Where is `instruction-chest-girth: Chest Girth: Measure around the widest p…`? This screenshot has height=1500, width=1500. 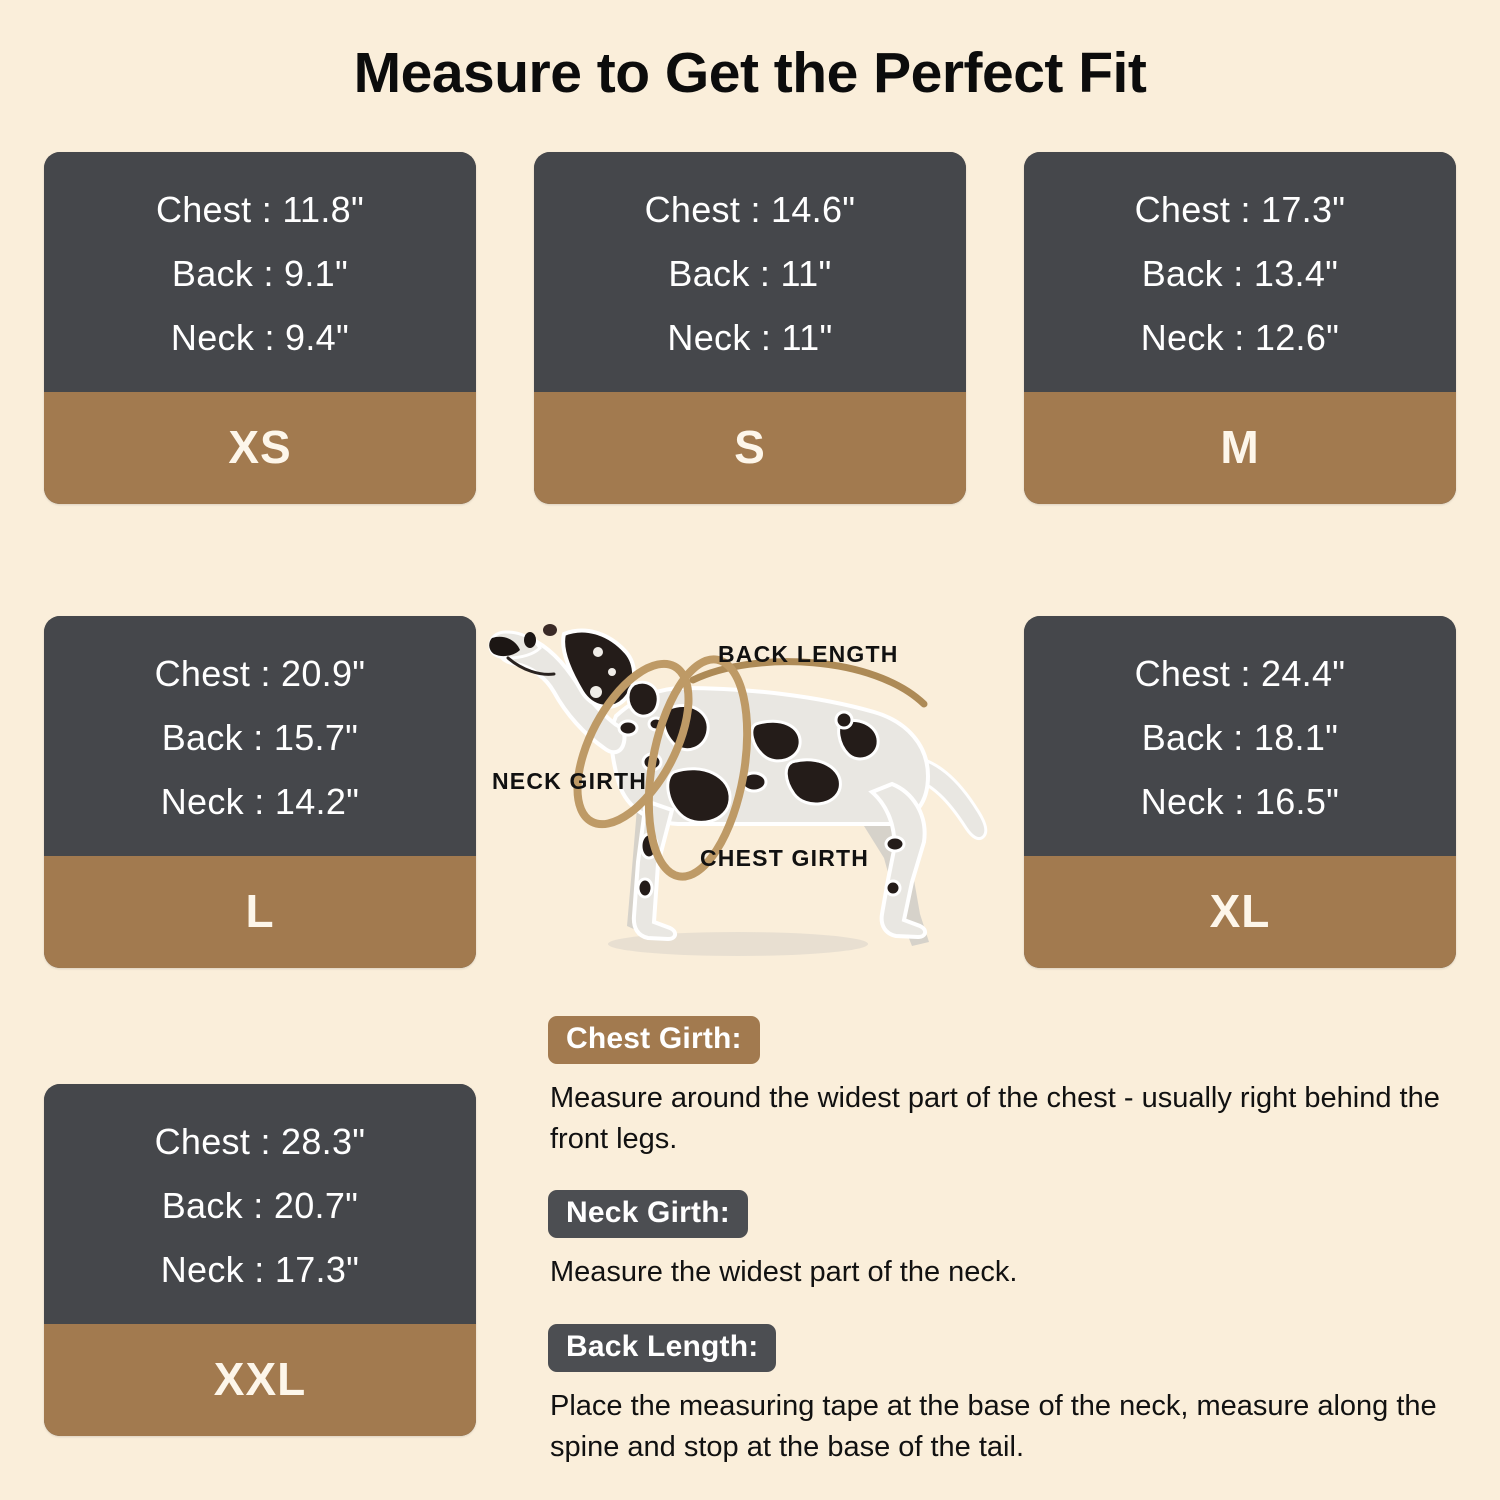 instruction-chest-girth: Chest Girth: Measure around the widest p… is located at coordinates (1003, 1088).